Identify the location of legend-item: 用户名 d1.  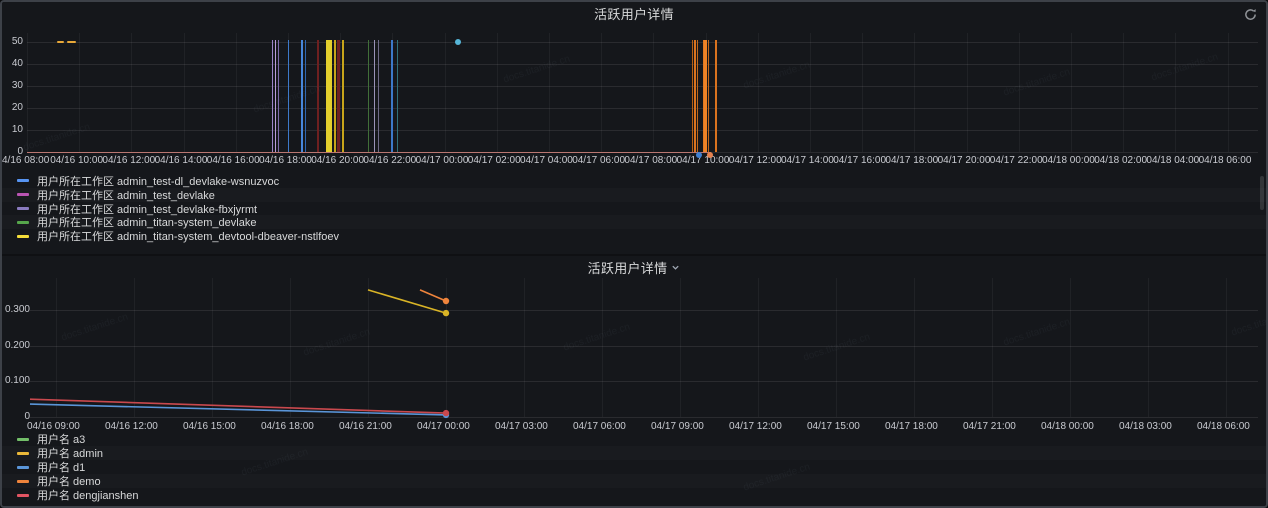
(634, 467).